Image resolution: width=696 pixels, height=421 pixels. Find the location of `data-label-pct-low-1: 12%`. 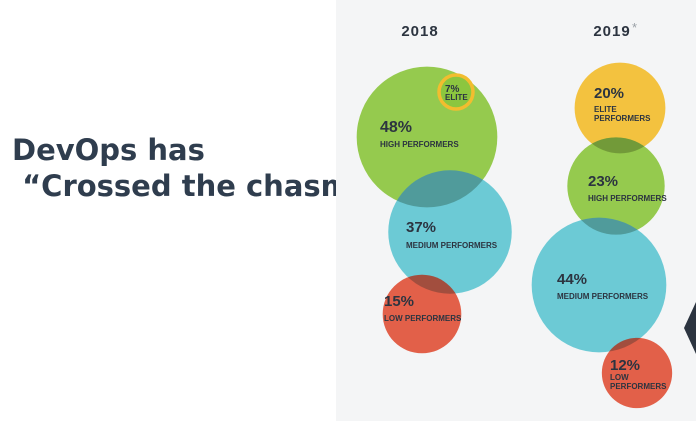

data-label-pct-low-1: 12% is located at coordinates (625, 365).